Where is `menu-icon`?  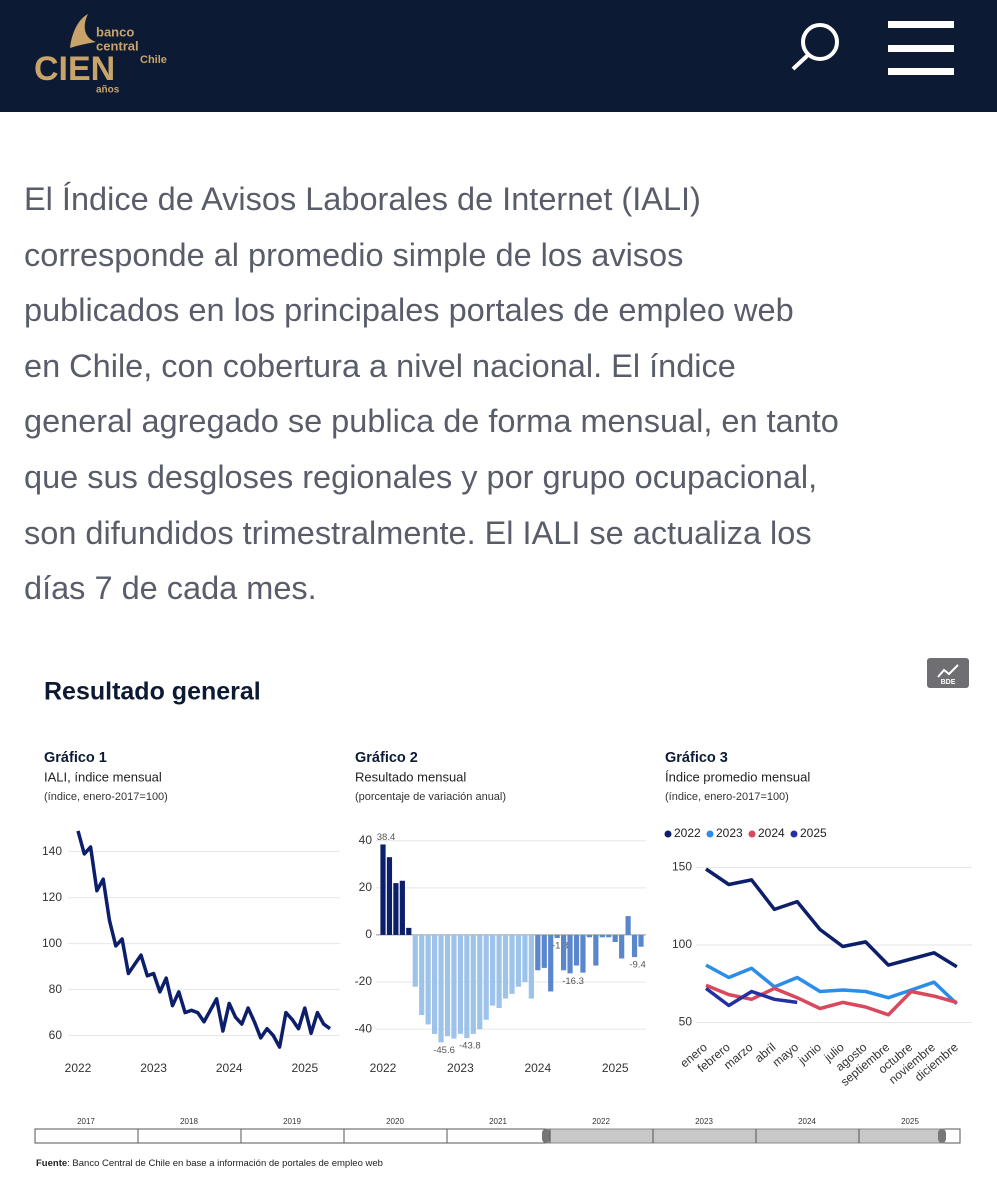 menu-icon is located at coordinates (921, 48).